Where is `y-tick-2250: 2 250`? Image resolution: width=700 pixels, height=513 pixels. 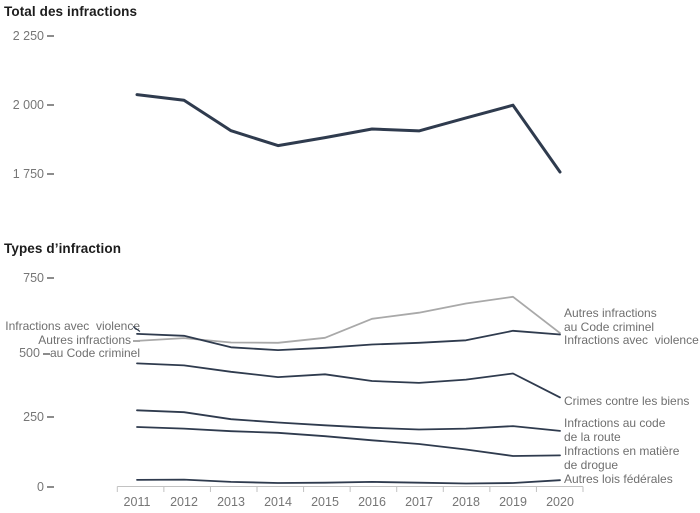
y-tick-2250: 2 250 is located at coordinates (27, 36).